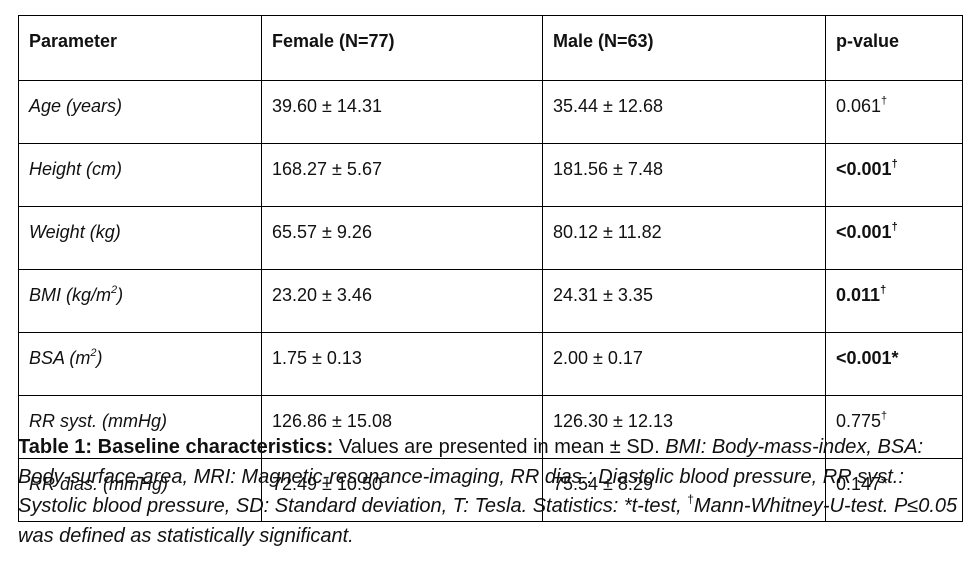 The image size is (977, 571). I want to click on parameter-label: RR syst. (mmHg), so click(98, 420).